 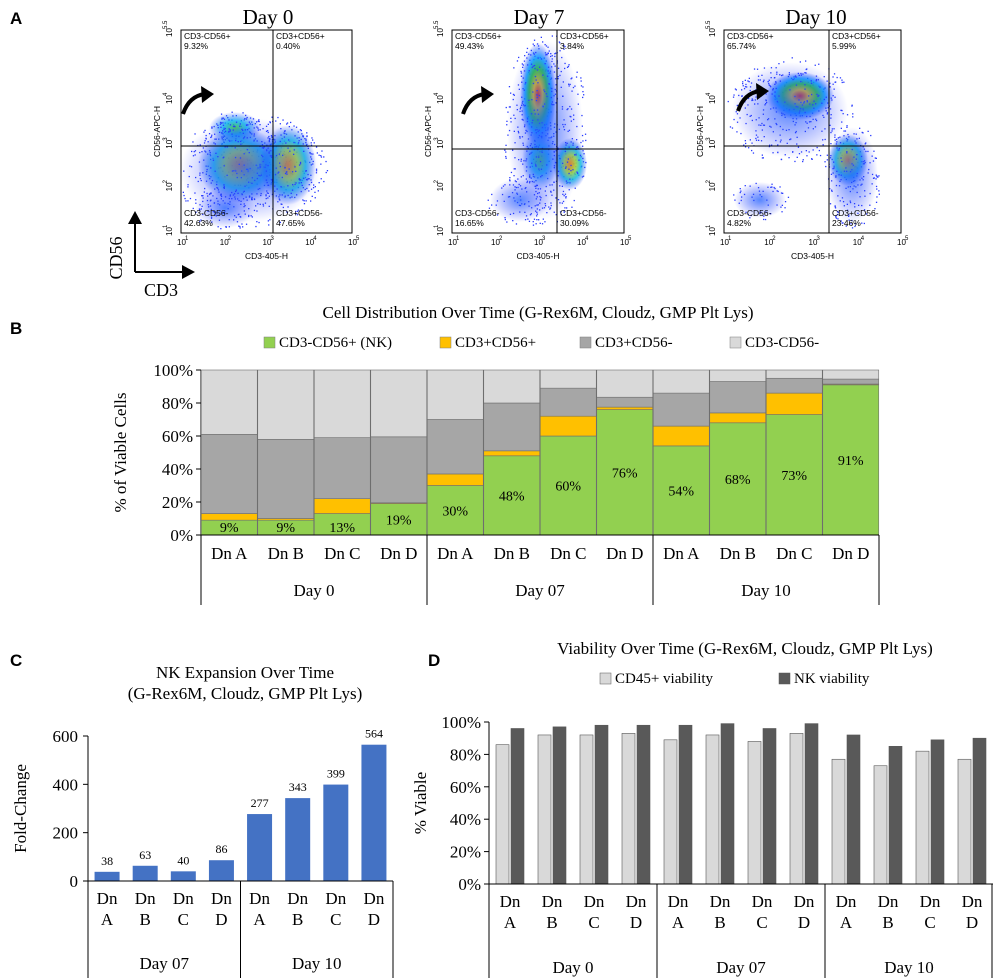 I want to click on category-label-line2: B, so click(x=719, y=922).